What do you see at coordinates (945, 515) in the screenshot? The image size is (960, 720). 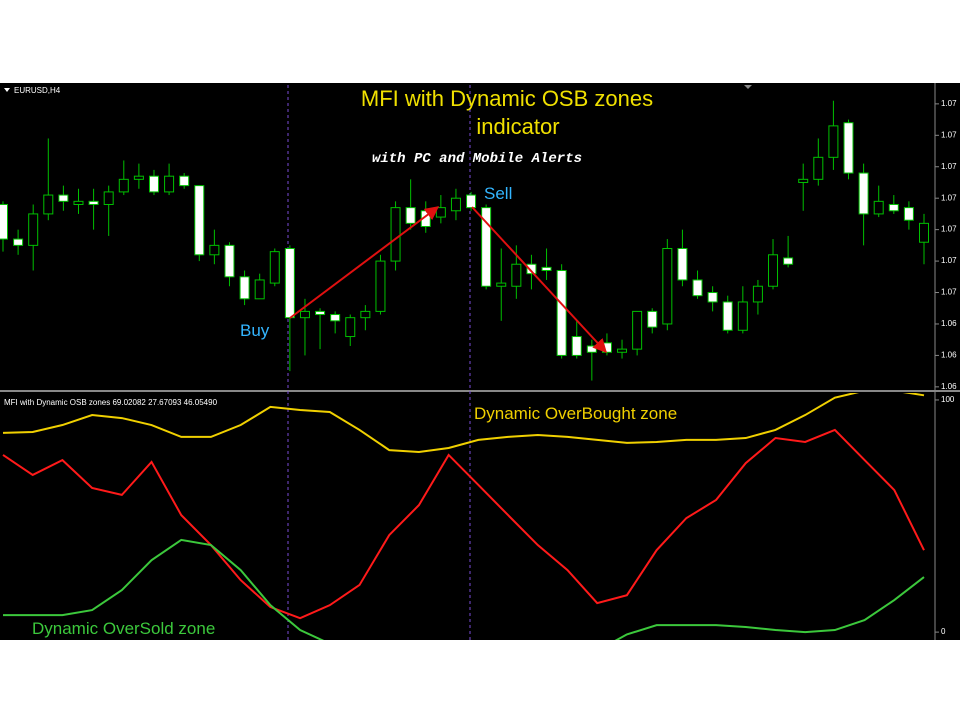 I see `indicator-axis: 0 100` at bounding box center [945, 515].